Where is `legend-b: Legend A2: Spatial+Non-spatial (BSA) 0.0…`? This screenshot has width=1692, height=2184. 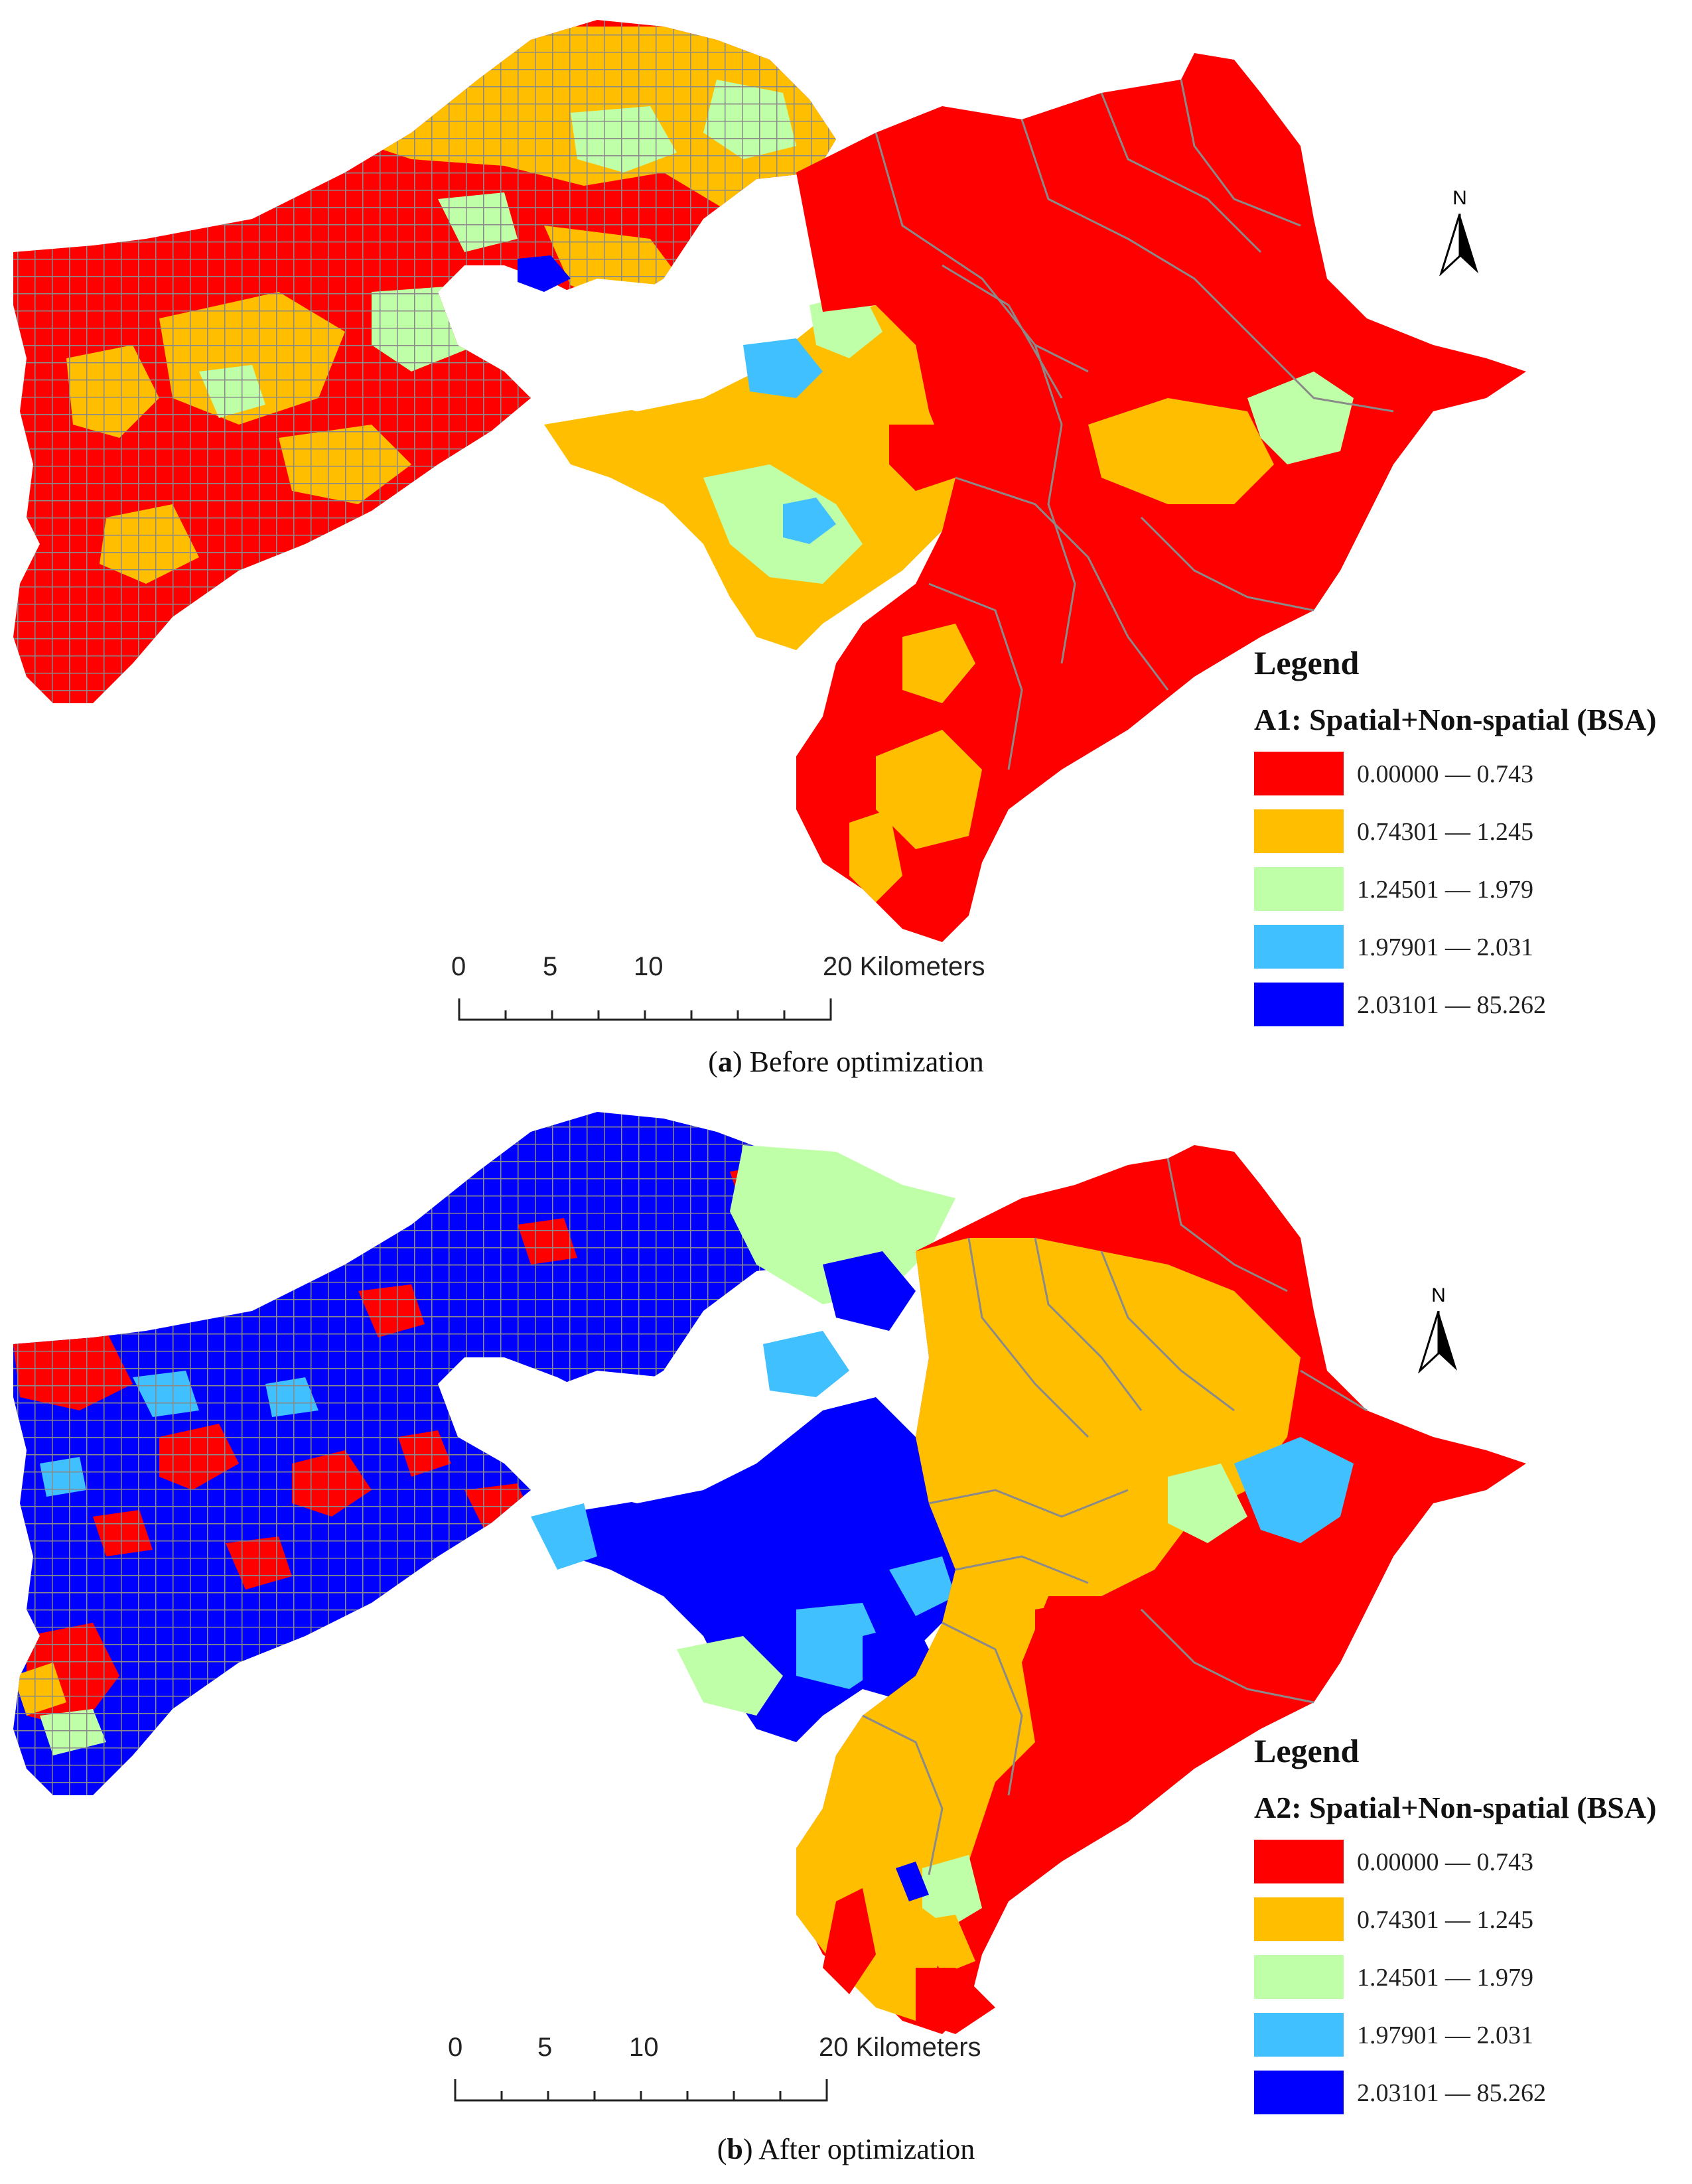 legend-b: Legend A2: Spatial+Non-spatial (BSA) 0.0… is located at coordinates (1466, 1930).